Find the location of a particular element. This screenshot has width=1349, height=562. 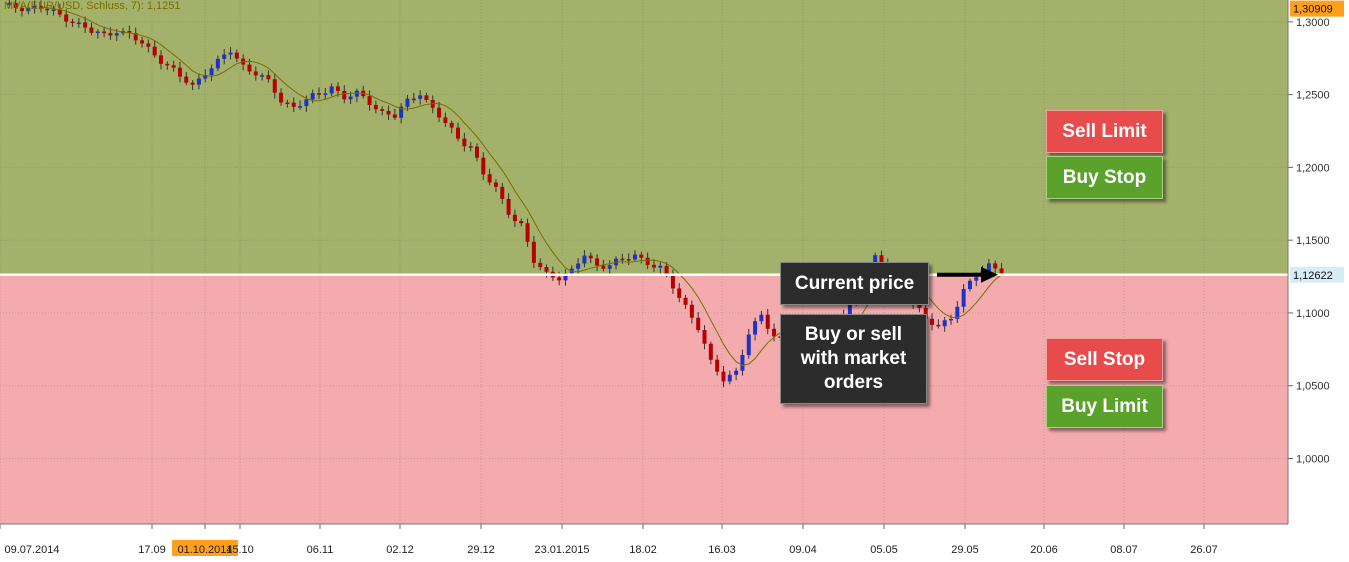

x-tick-label: 17.09 is located at coordinates (152, 550).